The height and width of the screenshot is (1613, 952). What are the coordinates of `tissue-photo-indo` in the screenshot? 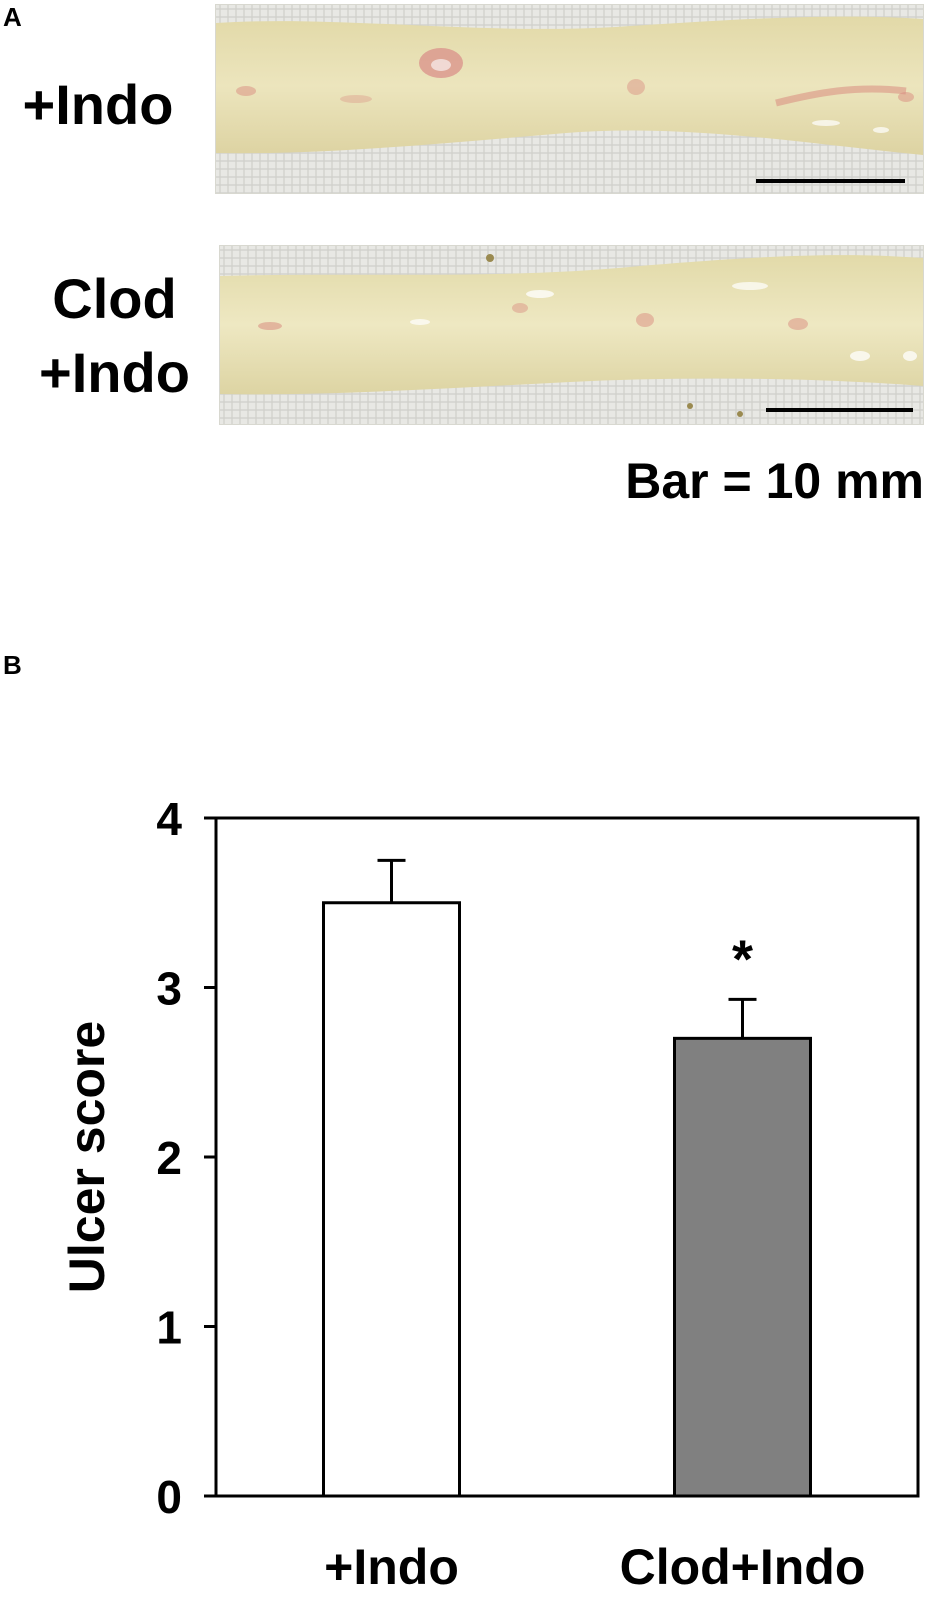 It's located at (569, 99).